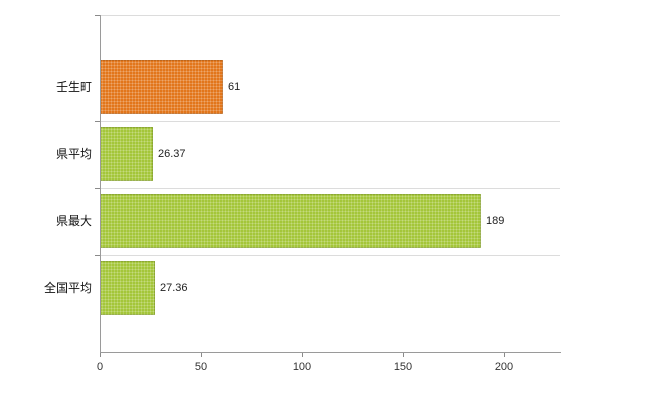 The width and height of the screenshot is (650, 400). I want to click on bar-value-label: 26.37, so click(172, 154).